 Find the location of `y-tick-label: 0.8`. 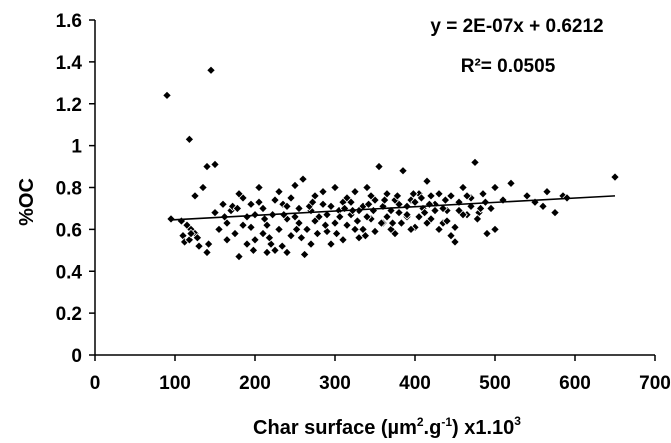

y-tick-label: 0.8 is located at coordinates (69, 189).